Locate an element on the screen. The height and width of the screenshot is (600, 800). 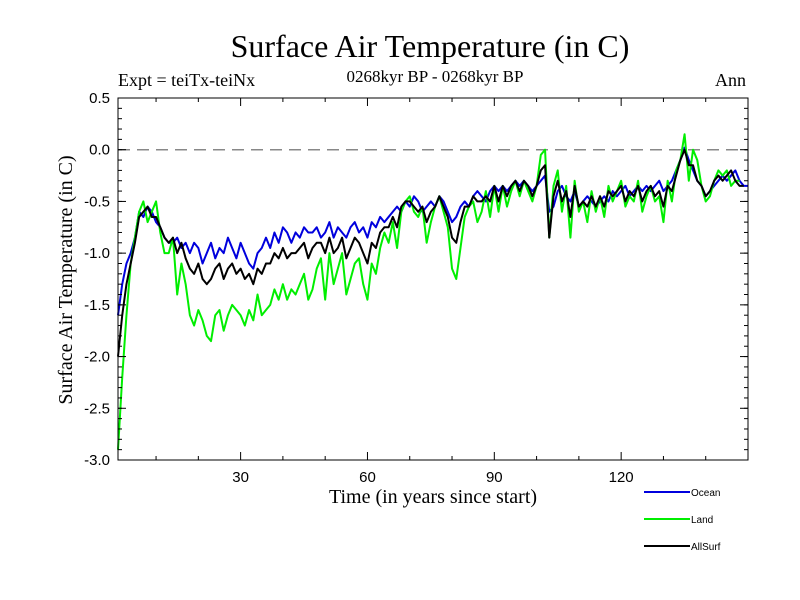
y-tick-label: -1.0 is located at coordinates (97, 253).